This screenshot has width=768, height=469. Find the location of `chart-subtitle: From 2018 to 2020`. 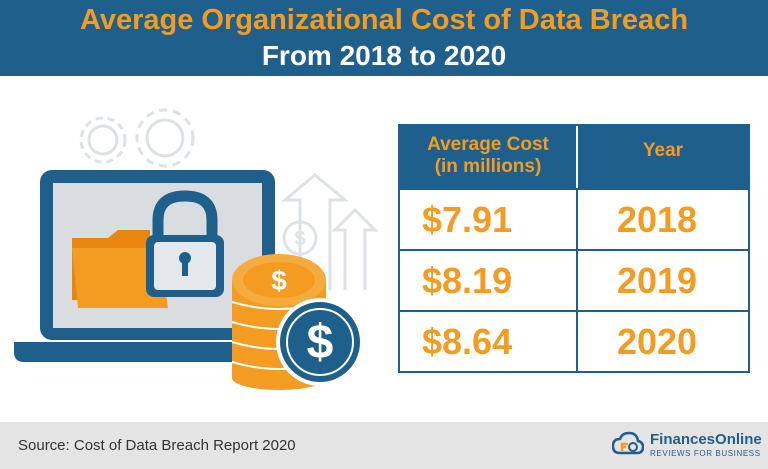

chart-subtitle: From 2018 to 2020 is located at coordinates (384, 55).